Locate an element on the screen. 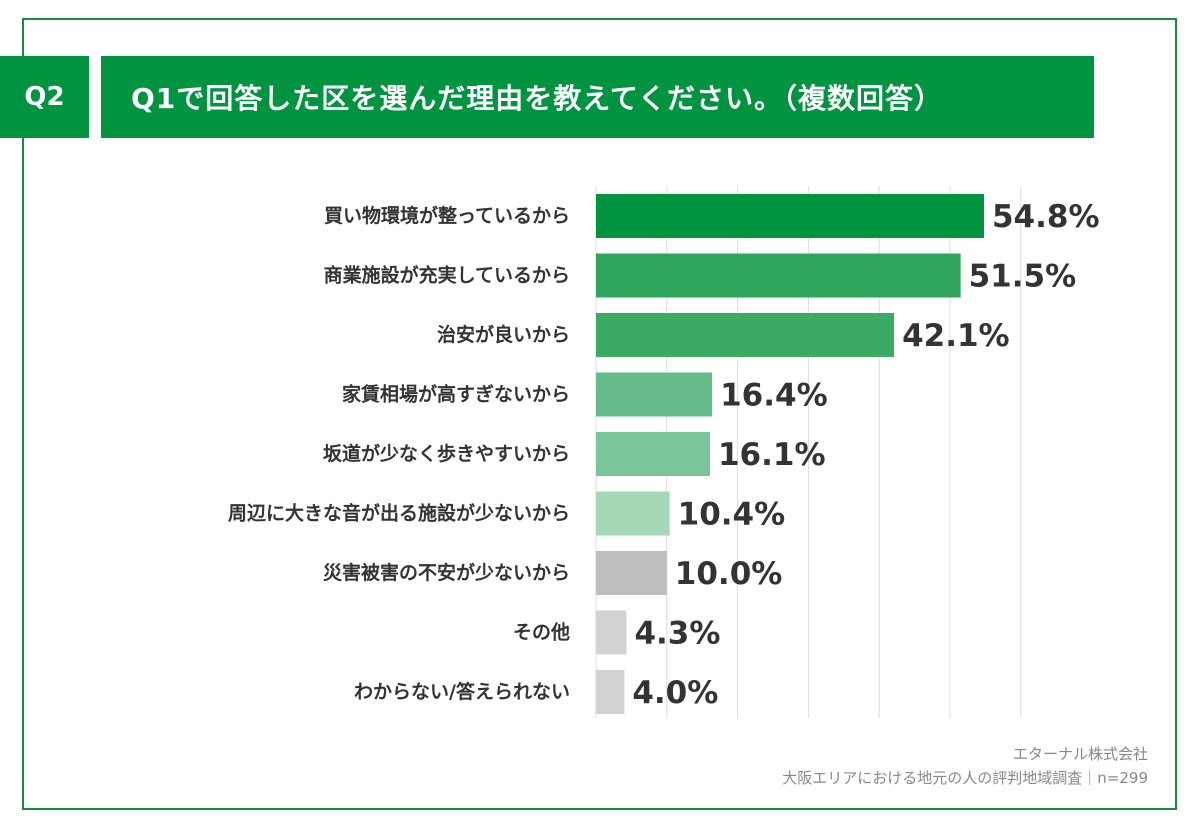 The height and width of the screenshot is (831, 1200). source-survey: 大阪エリアにおける地元の人の評判地域調査｜n=299 is located at coordinates (965, 778).